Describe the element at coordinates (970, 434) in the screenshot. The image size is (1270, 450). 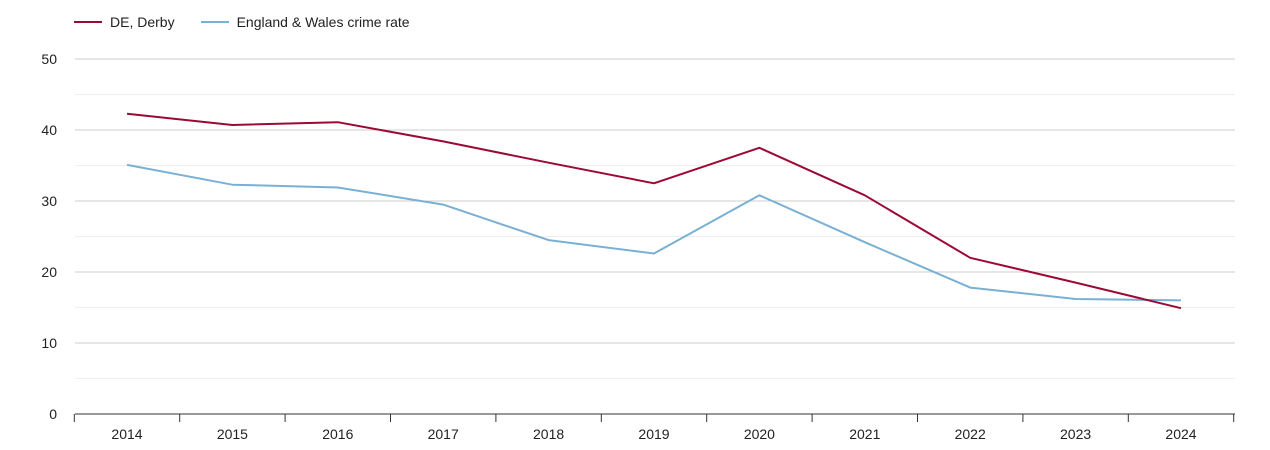
I see `x-tick-label: 2022` at that location.